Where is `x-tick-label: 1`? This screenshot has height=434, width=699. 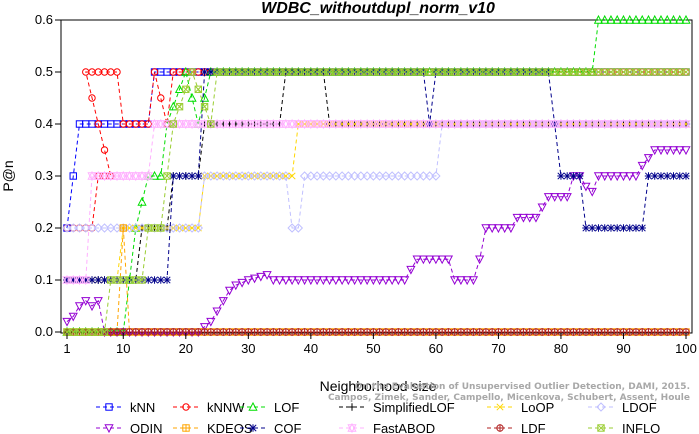 x-tick-label: 1 is located at coordinates (66, 348).